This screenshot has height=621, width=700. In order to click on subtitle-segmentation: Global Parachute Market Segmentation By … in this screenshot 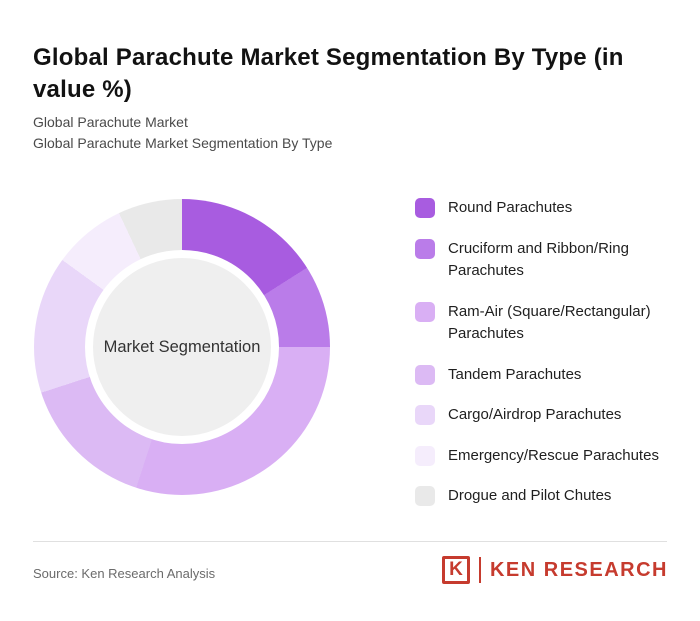, I will do `click(183, 143)`.